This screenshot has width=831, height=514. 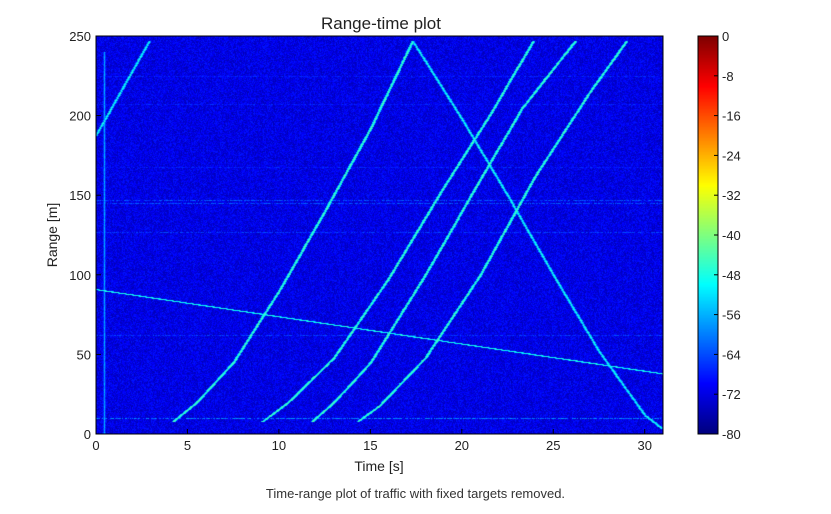 What do you see at coordinates (52, 235) in the screenshot?
I see `y-axis-label: Range [m]` at bounding box center [52, 235].